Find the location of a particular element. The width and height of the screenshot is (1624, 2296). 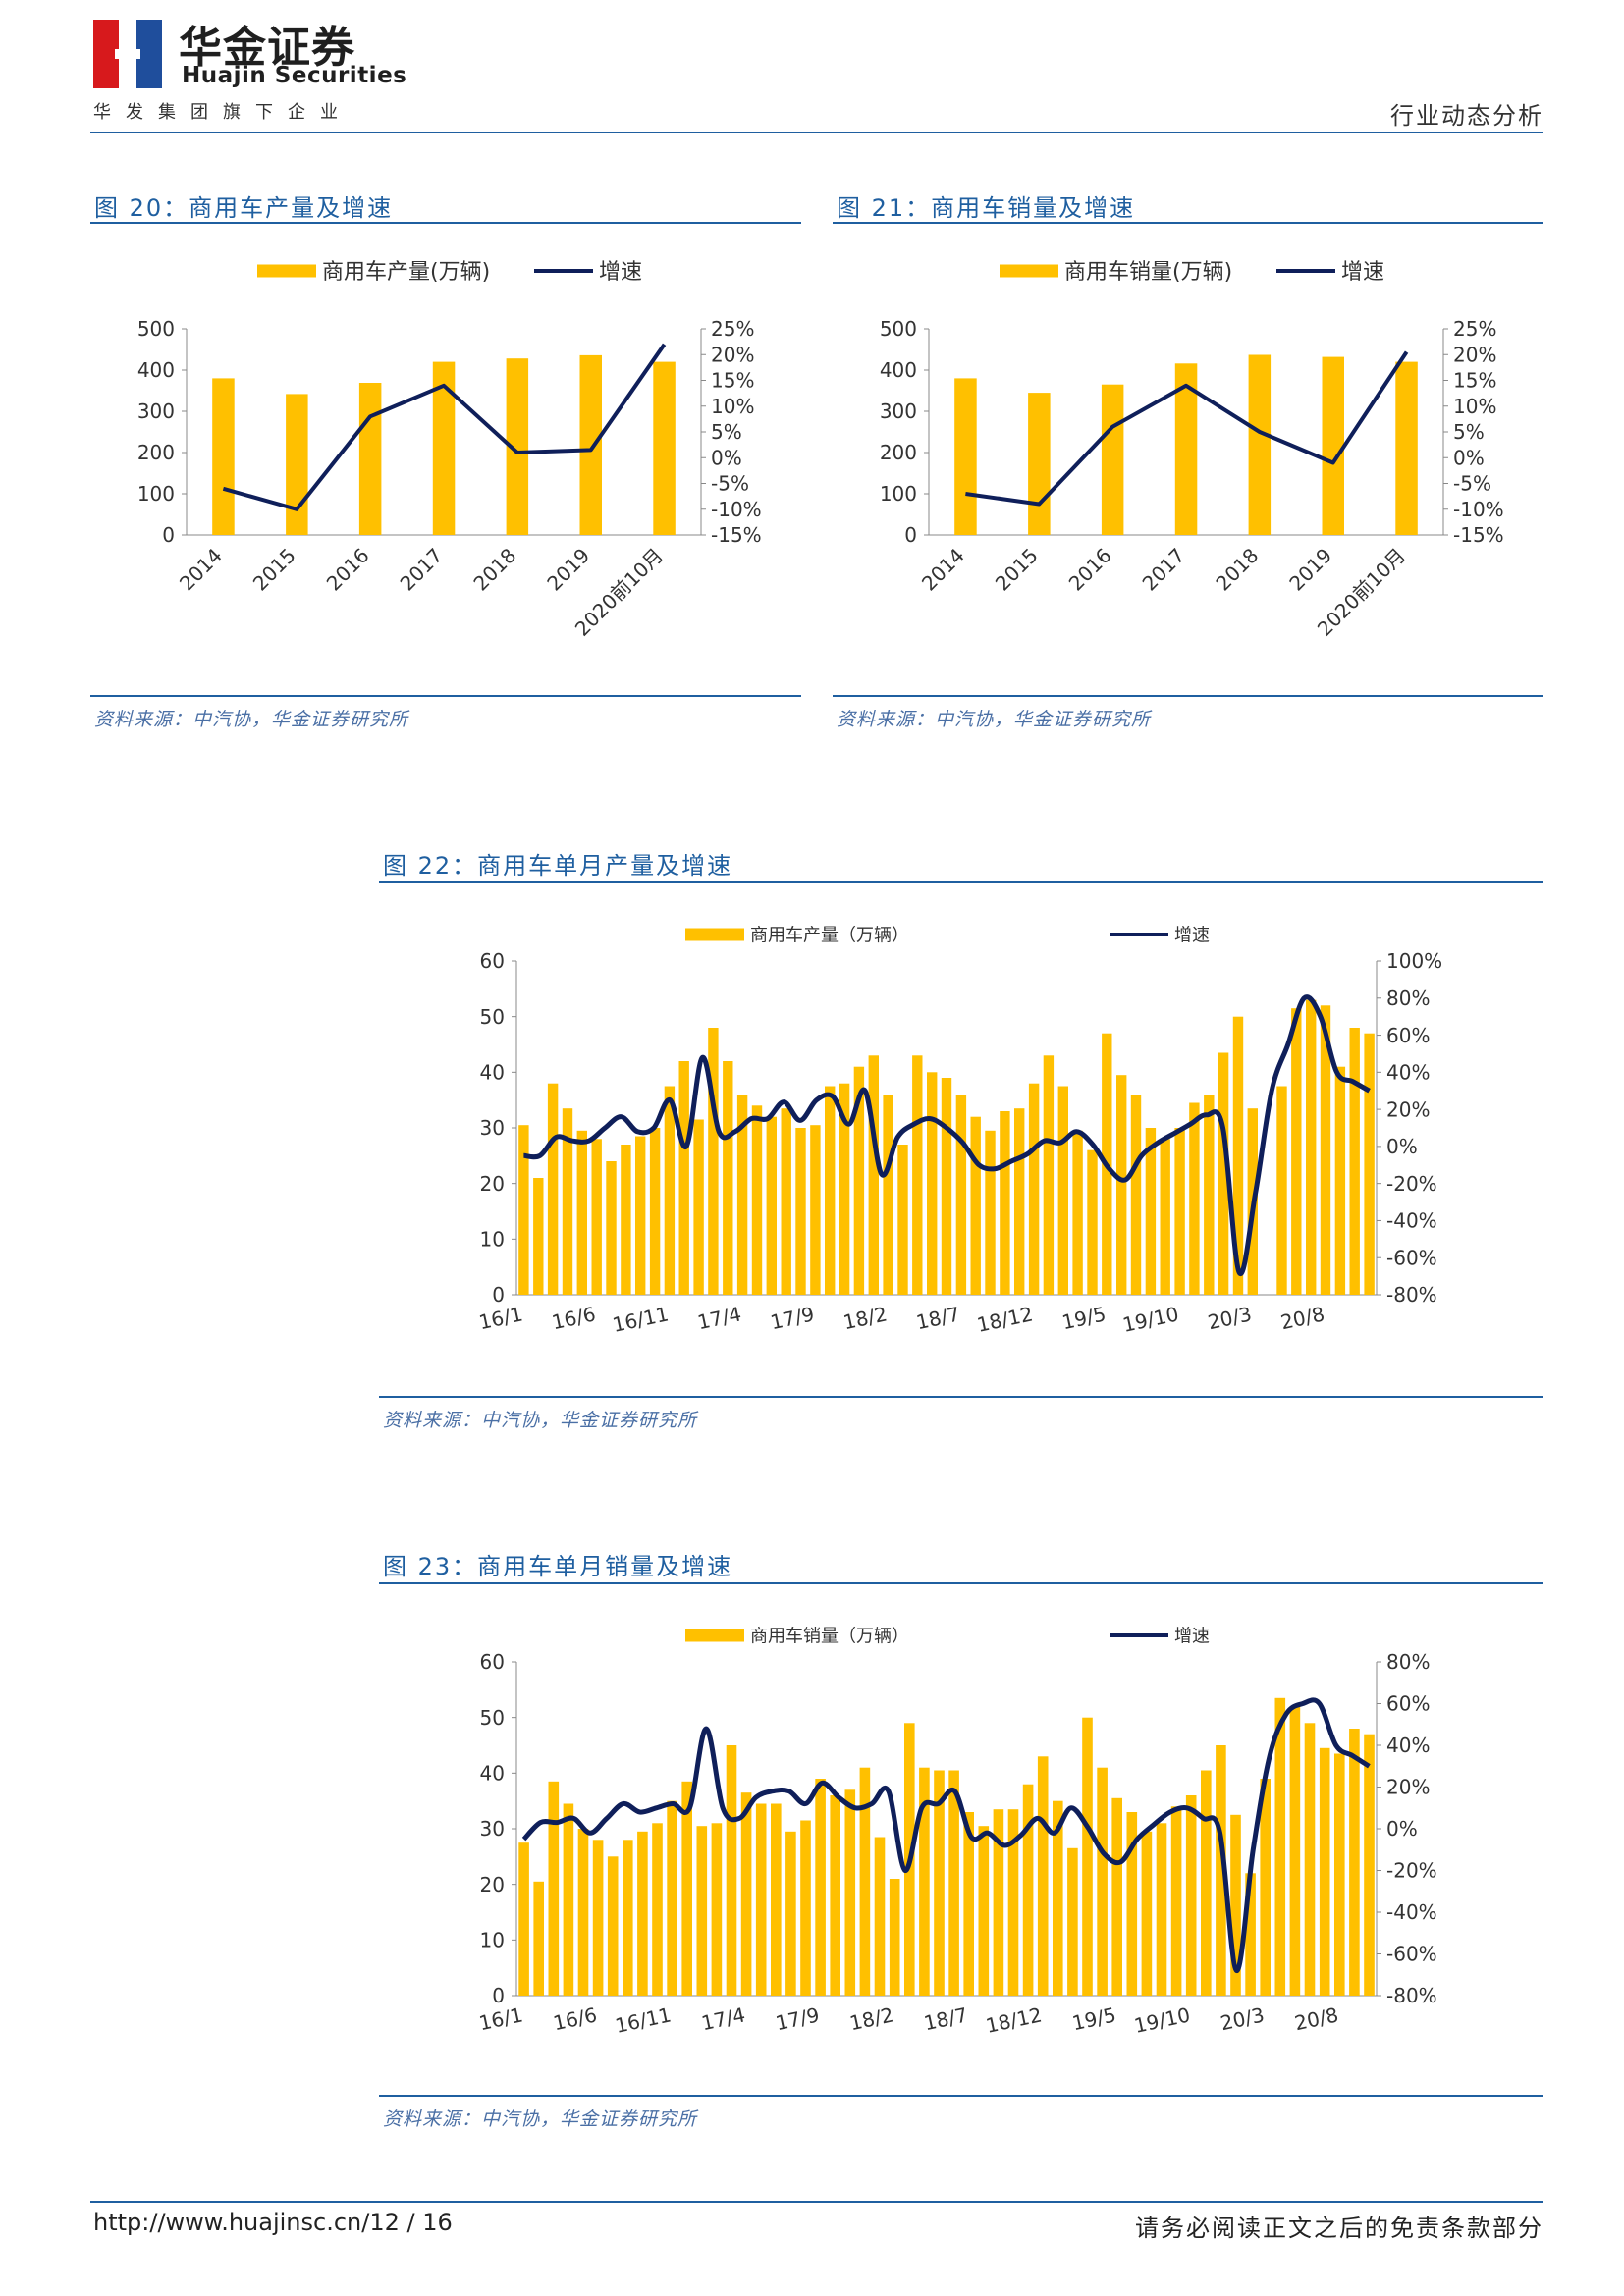

x-tick-label: 2018 is located at coordinates (494, 570).